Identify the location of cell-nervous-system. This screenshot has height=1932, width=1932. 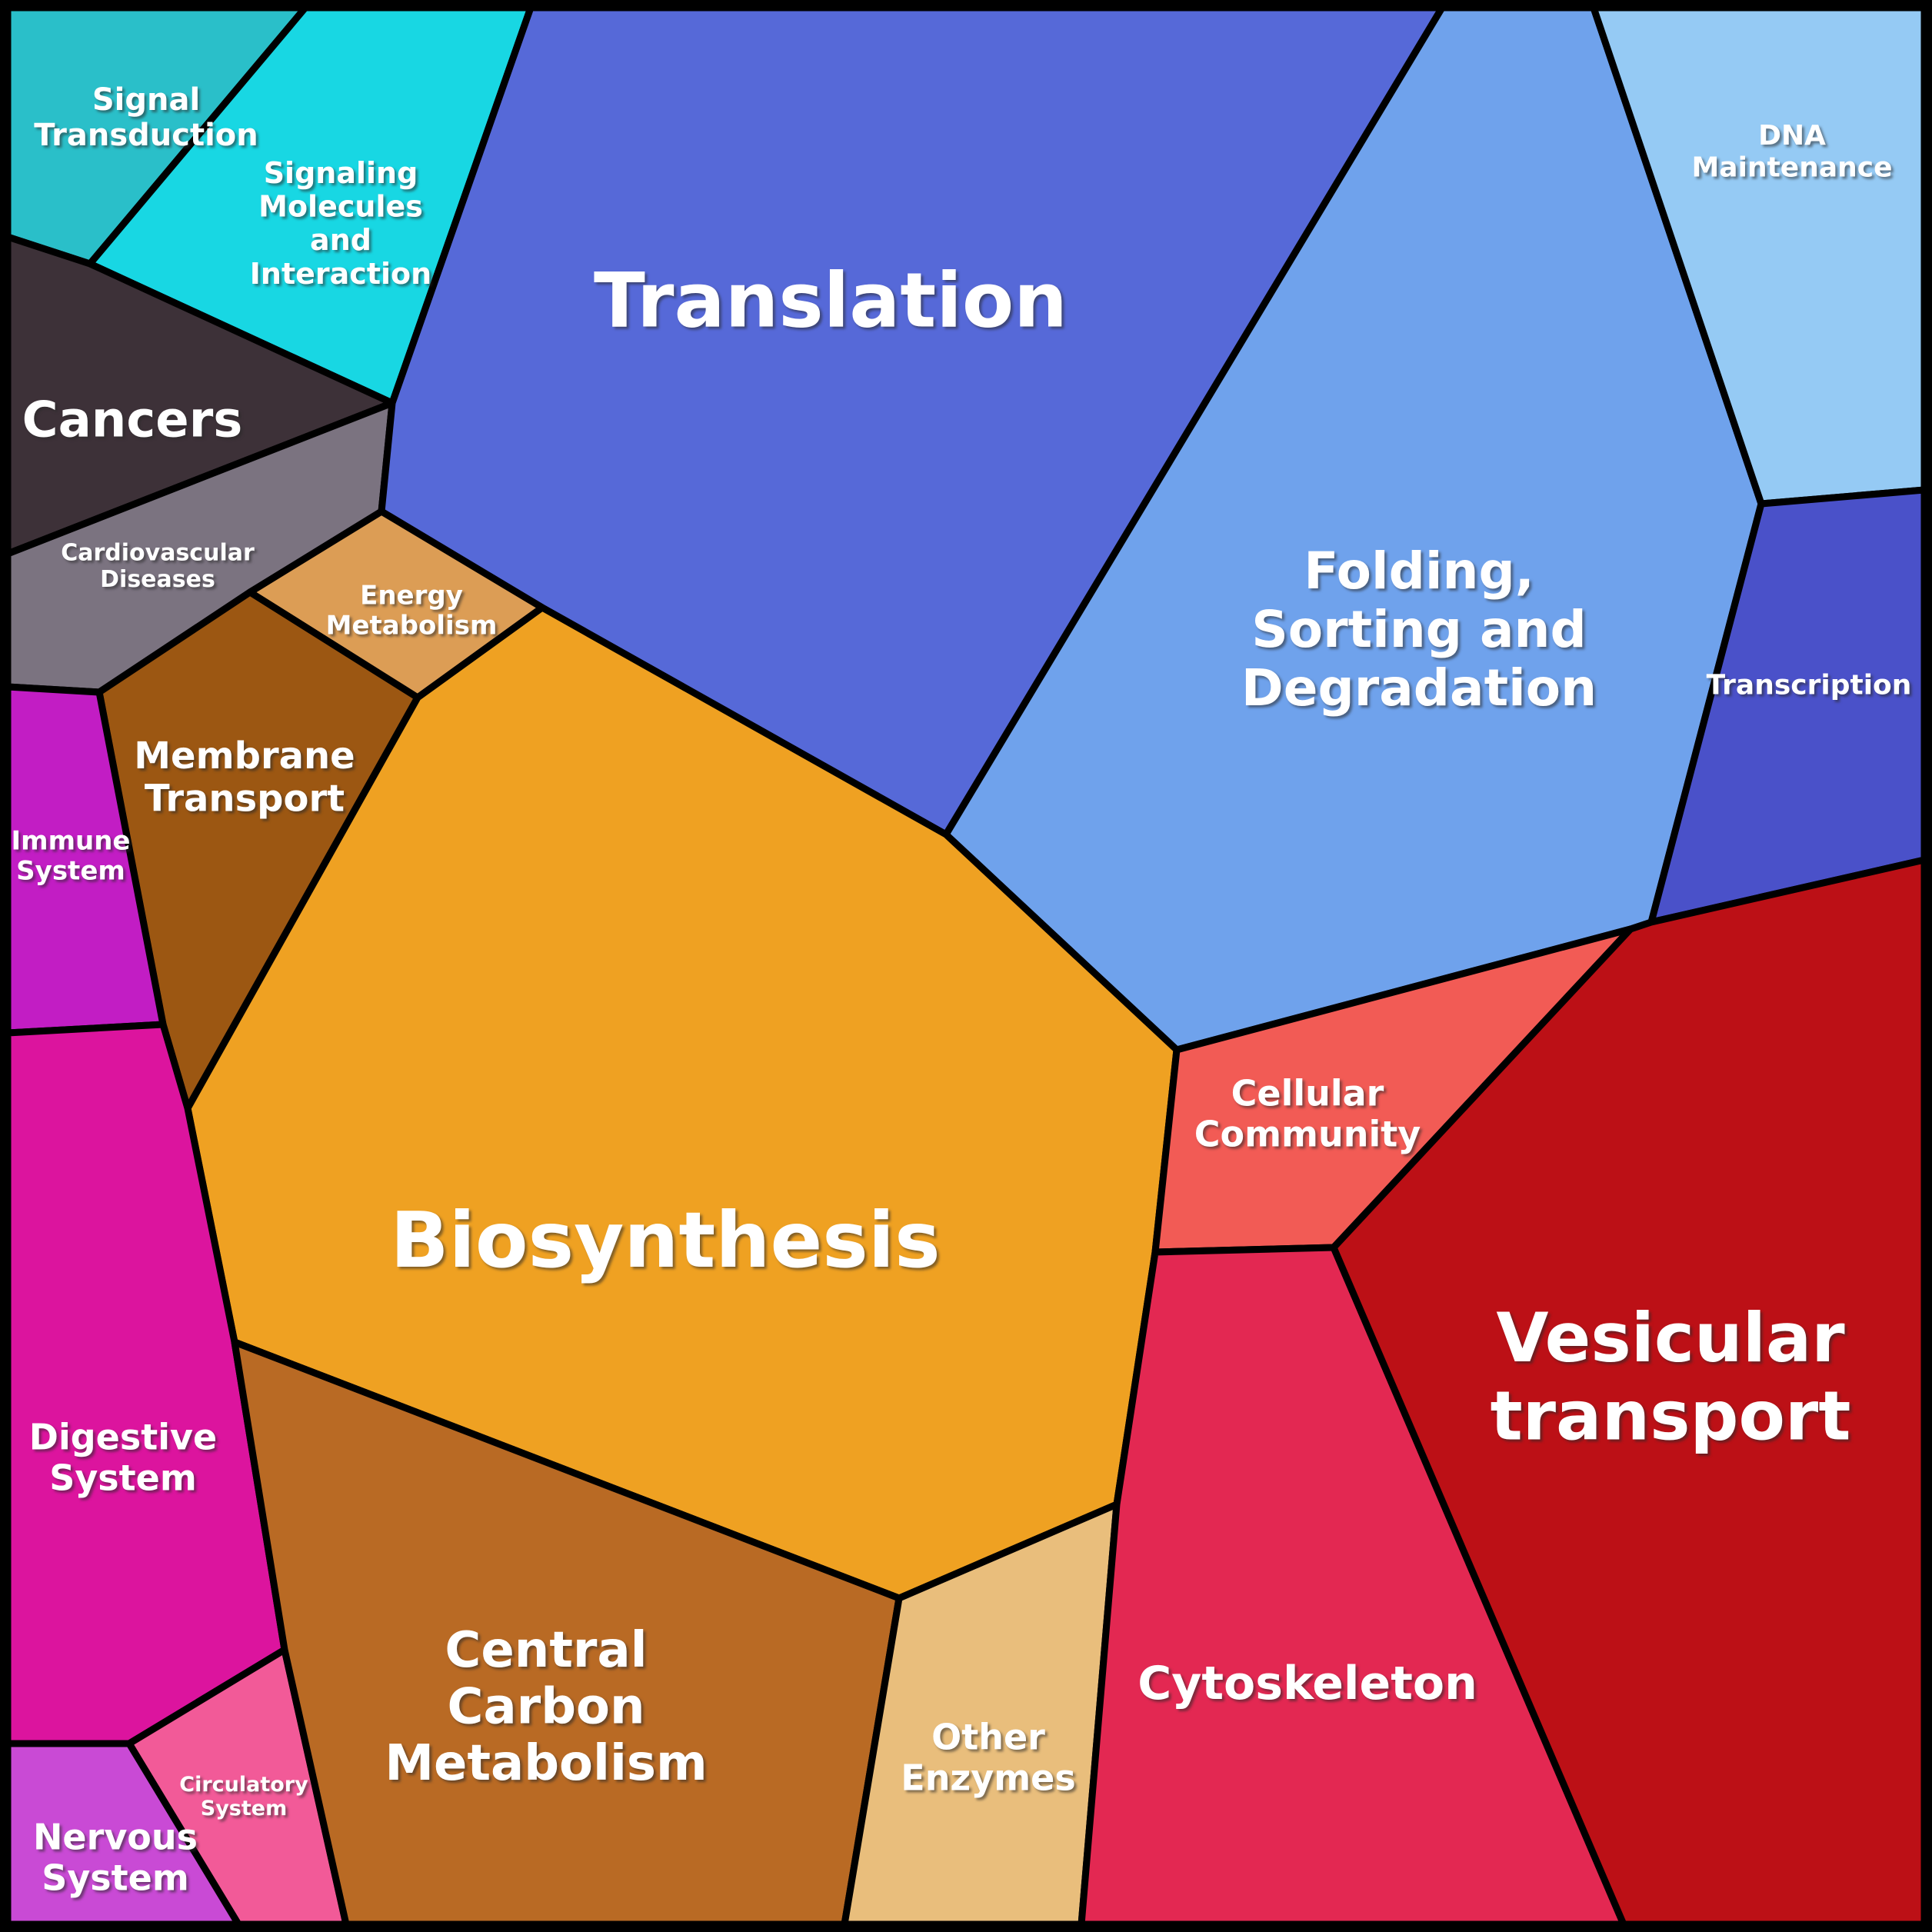
(123, 1834).